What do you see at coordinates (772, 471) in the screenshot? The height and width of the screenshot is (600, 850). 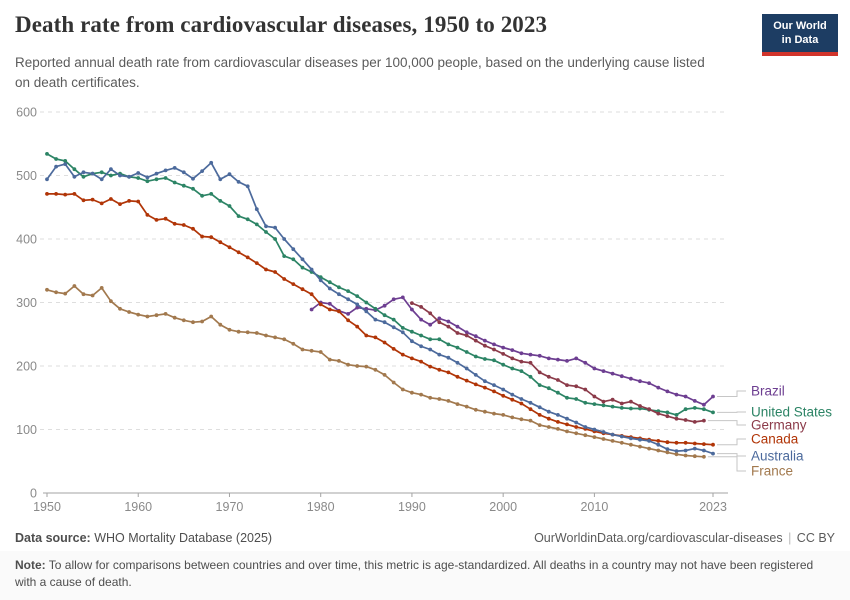 I see `legend-label-france: France` at bounding box center [772, 471].